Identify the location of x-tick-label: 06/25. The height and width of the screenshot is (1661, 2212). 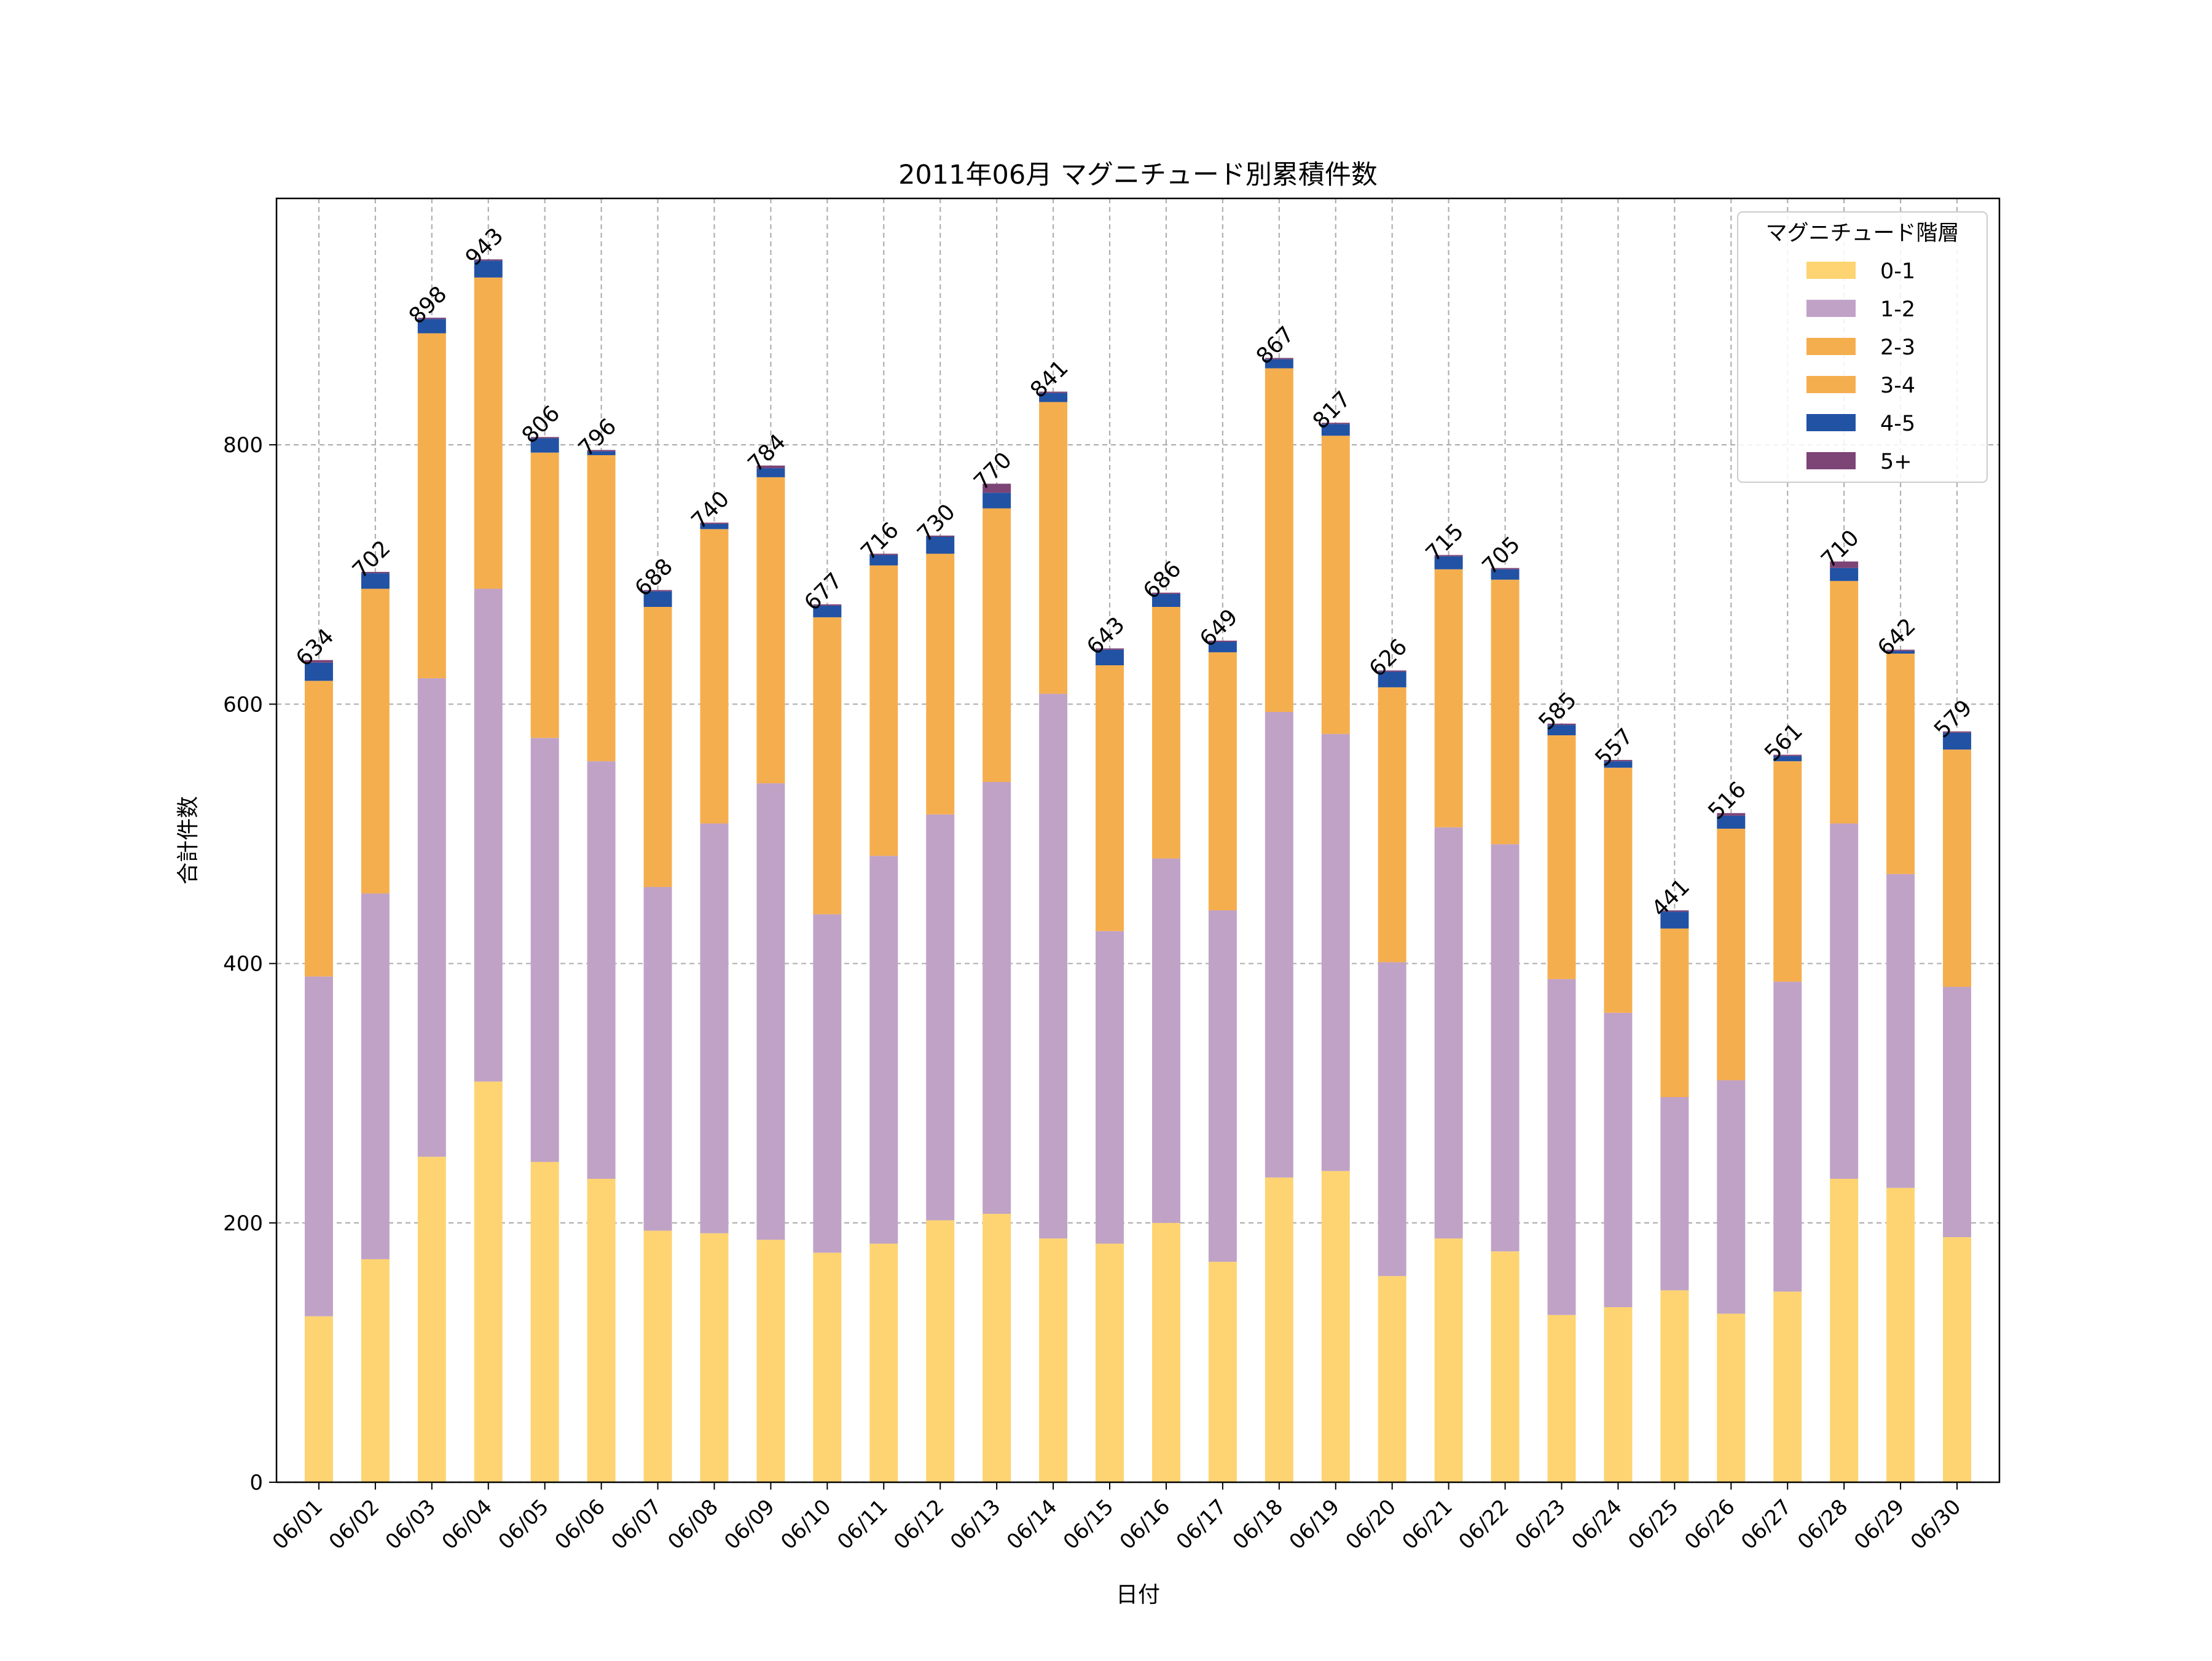
(1653, 1525).